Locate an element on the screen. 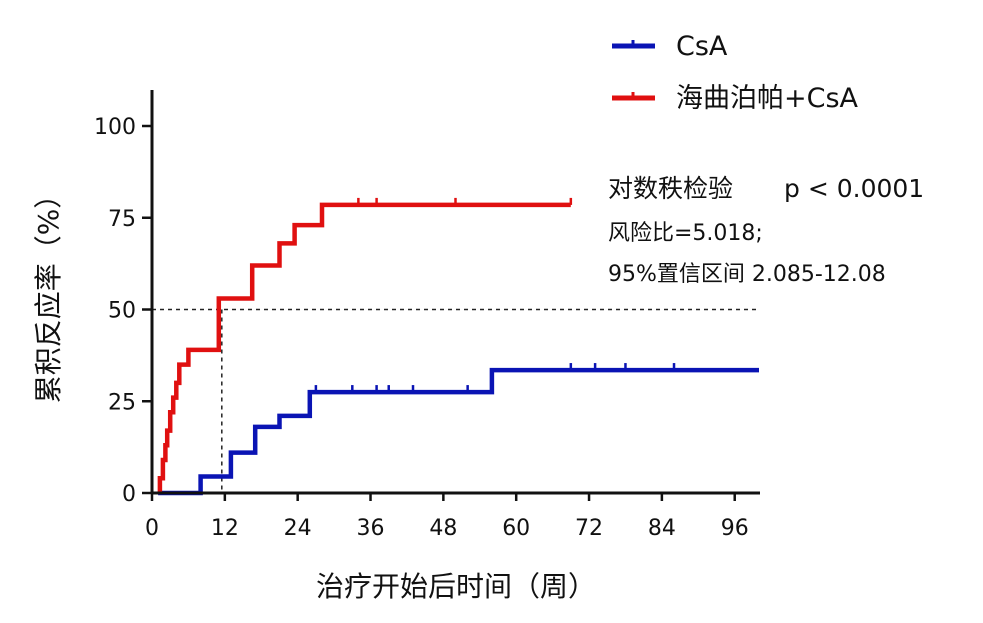 This screenshot has height=623, width=983. x-tick-label: 24 is located at coordinates (298, 528).